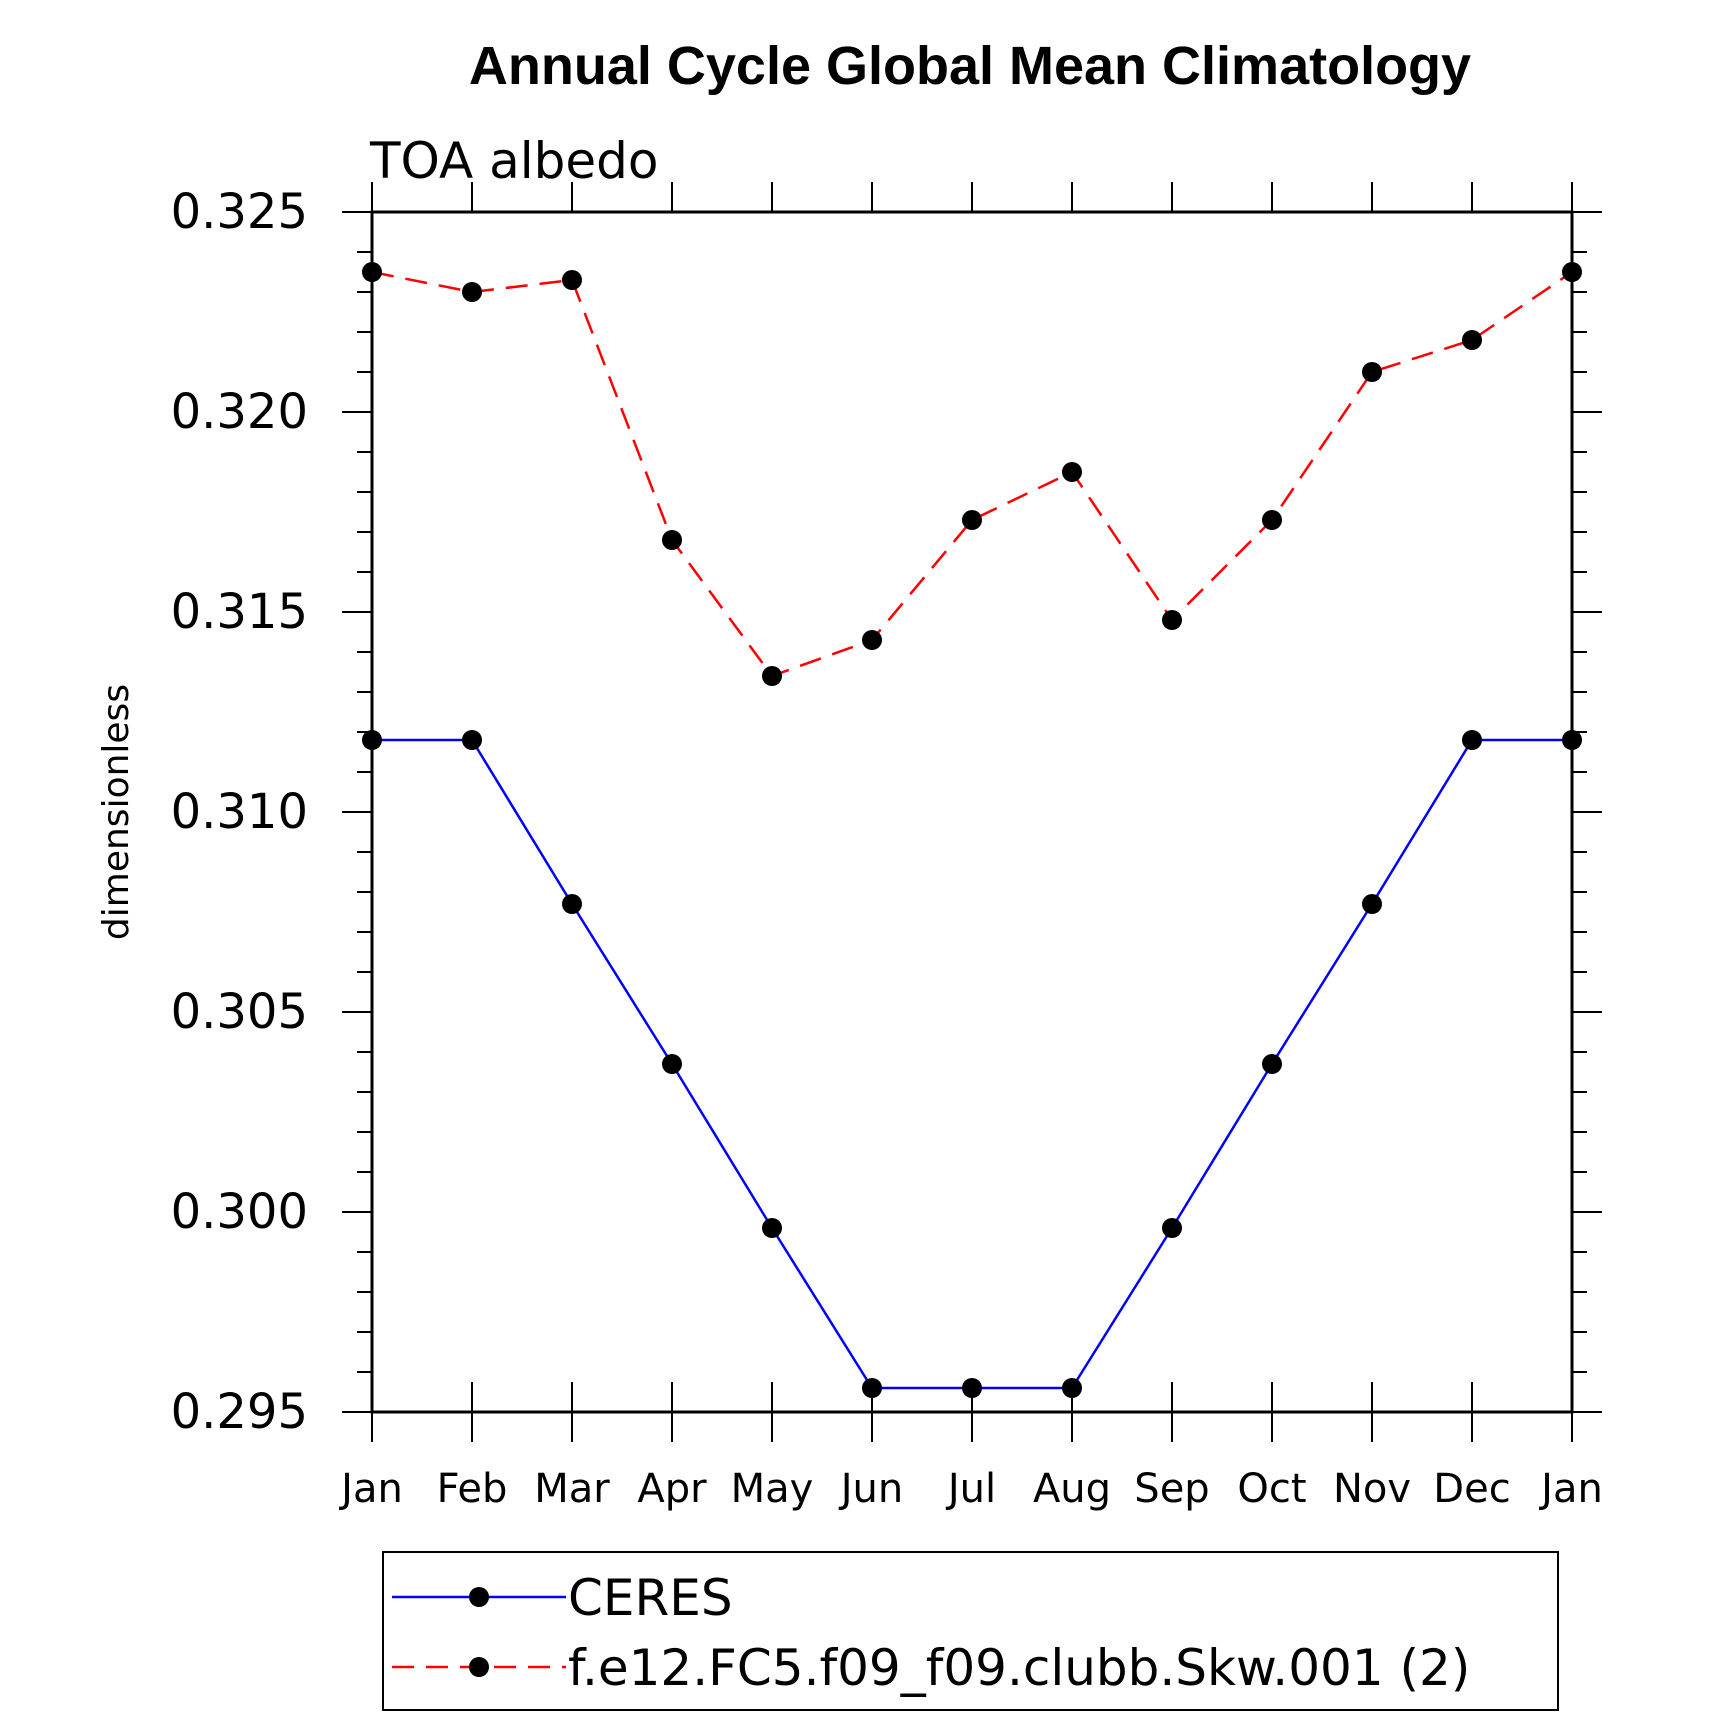 The height and width of the screenshot is (1718, 1710). What do you see at coordinates (772, 1489) in the screenshot?
I see `x-tick-label: May` at bounding box center [772, 1489].